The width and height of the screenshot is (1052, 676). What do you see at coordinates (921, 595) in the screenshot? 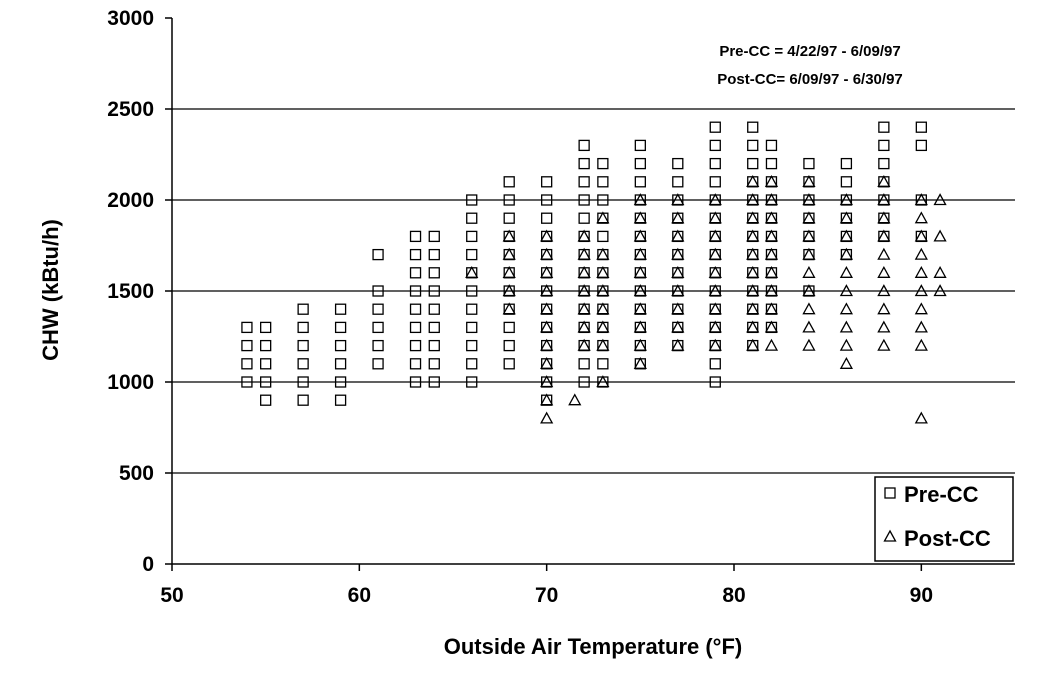
I see `x-tick-label: 90` at bounding box center [921, 595].